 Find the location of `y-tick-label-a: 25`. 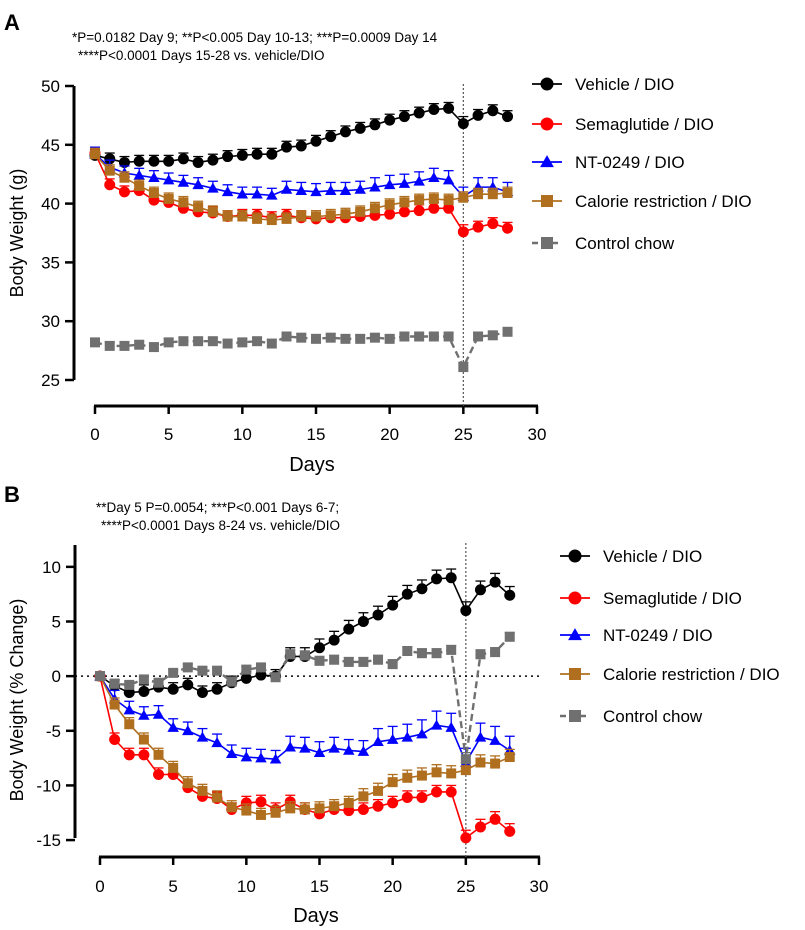

y-tick-label-a: 25 is located at coordinates (50, 380).